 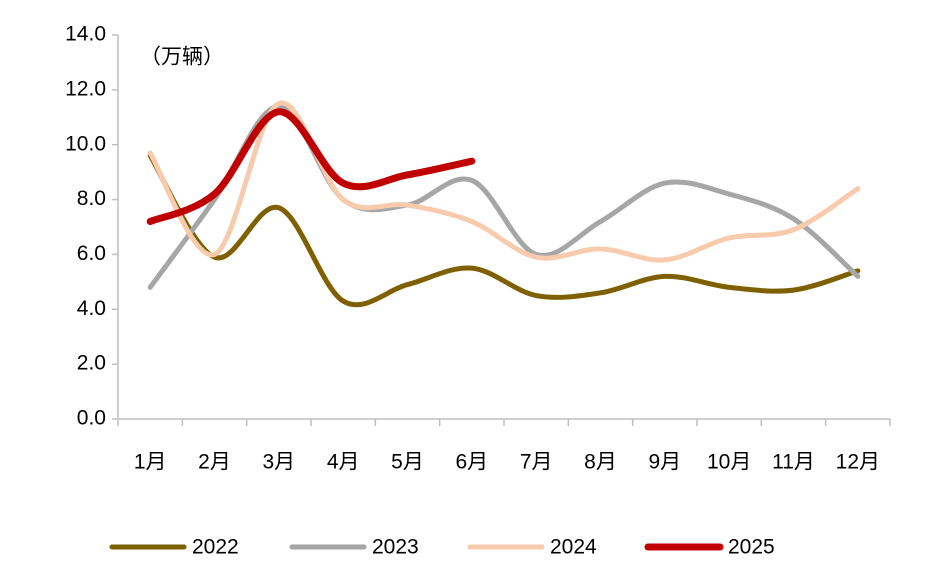 What do you see at coordinates (600, 462) in the screenshot?
I see `x-tick-label: 8月` at bounding box center [600, 462].